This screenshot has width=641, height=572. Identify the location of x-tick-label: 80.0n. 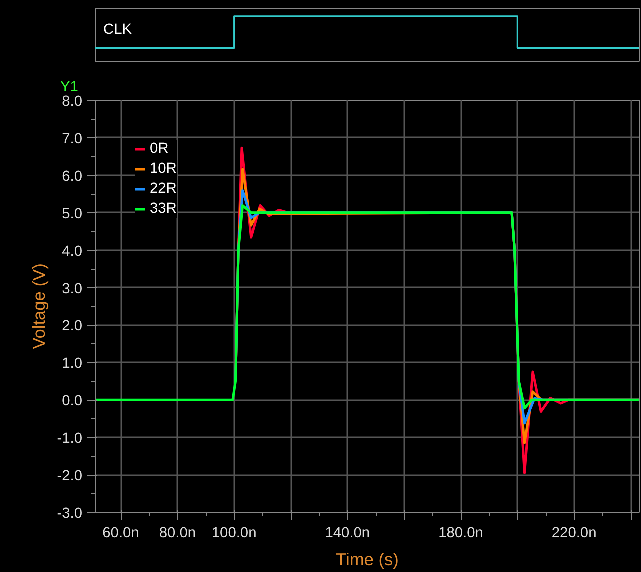
(177, 534).